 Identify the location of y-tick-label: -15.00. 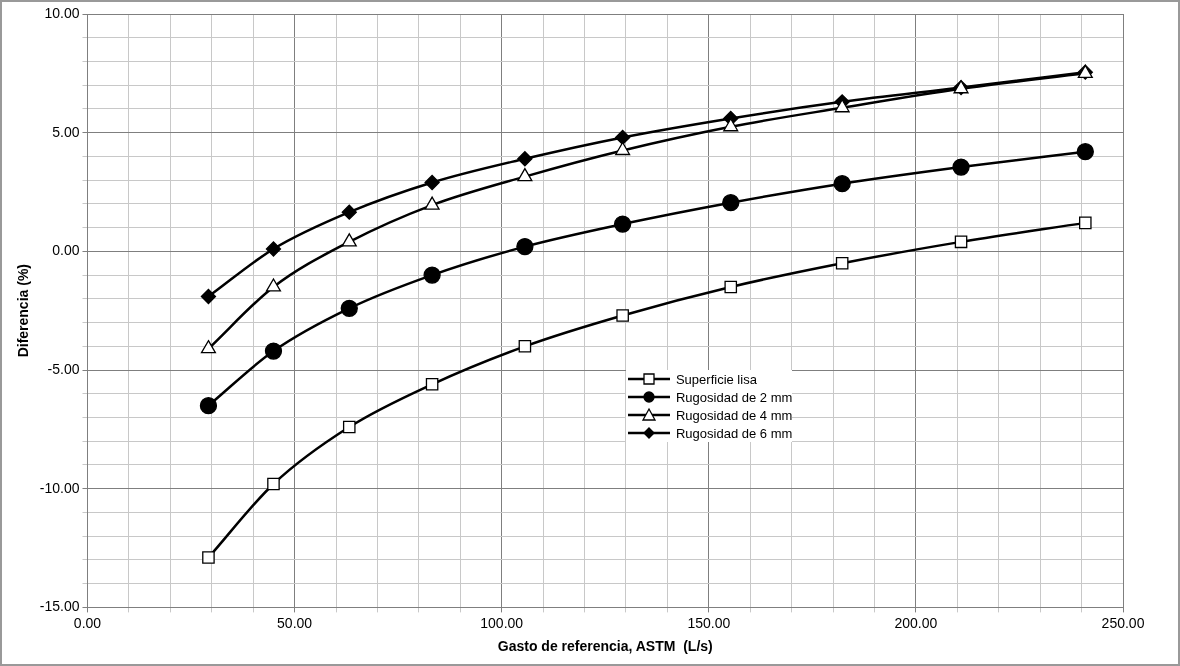
(59, 606).